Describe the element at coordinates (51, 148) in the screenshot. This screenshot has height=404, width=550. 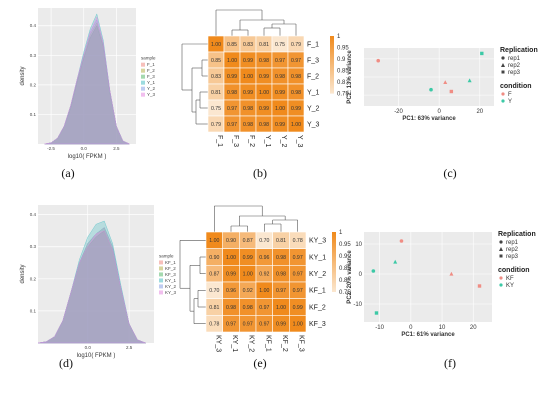
I see `panel-a-xtick-label: -2.5` at that location.